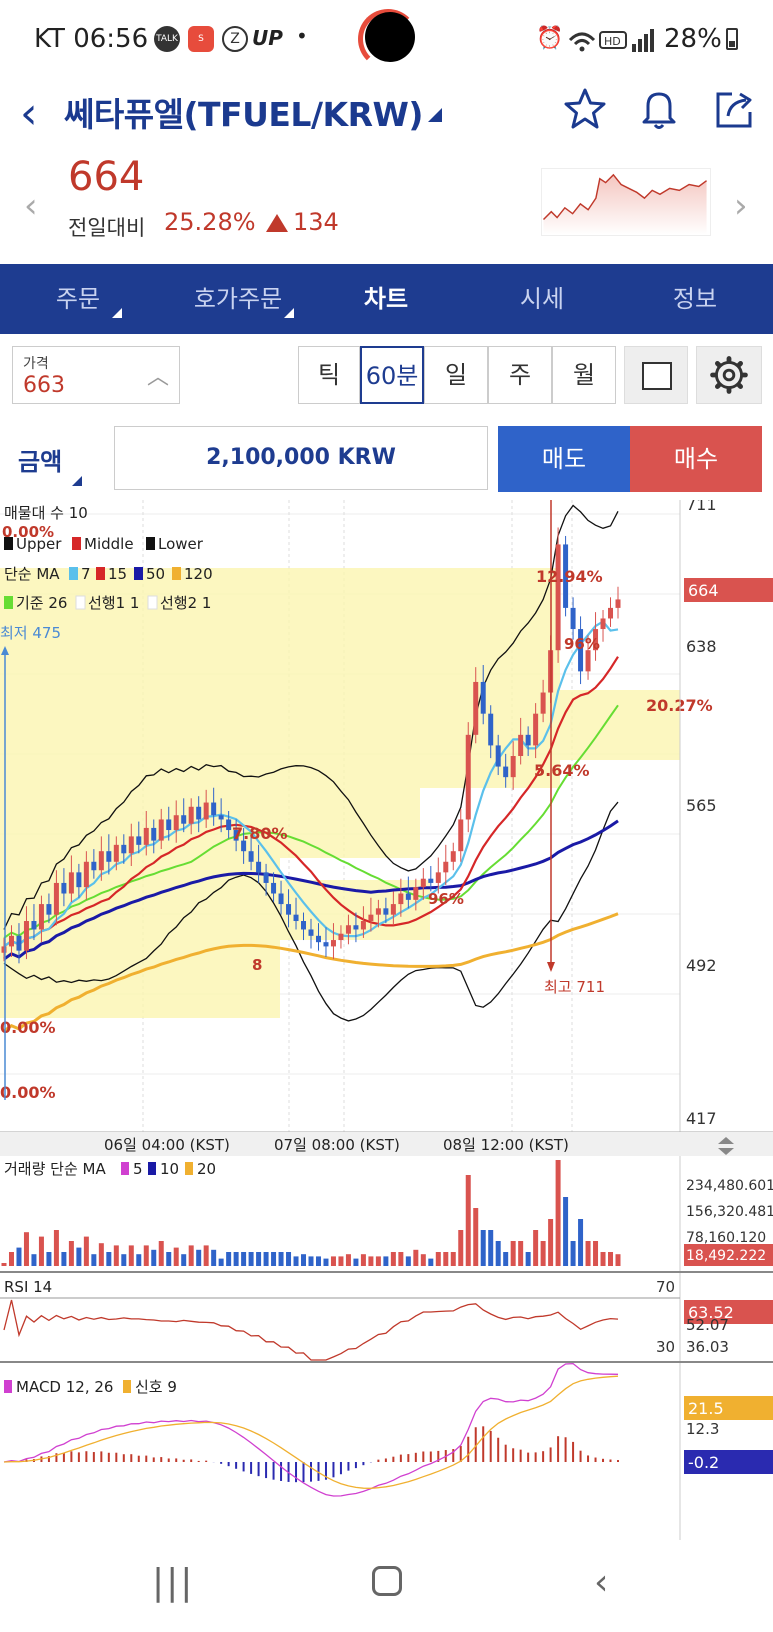 This screenshot has width=773, height=1632. Describe the element at coordinates (601, 1582) in the screenshot. I see `system-back-icon: ‹` at that location.